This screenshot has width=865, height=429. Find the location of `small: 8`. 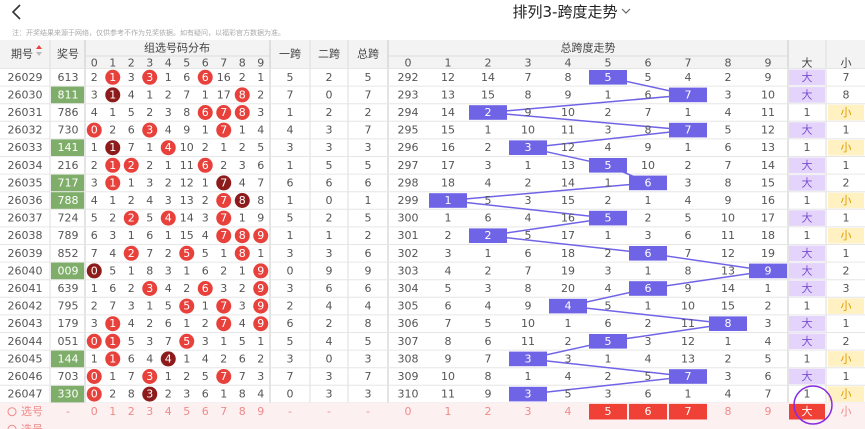

small: 8 is located at coordinates (846, 94).